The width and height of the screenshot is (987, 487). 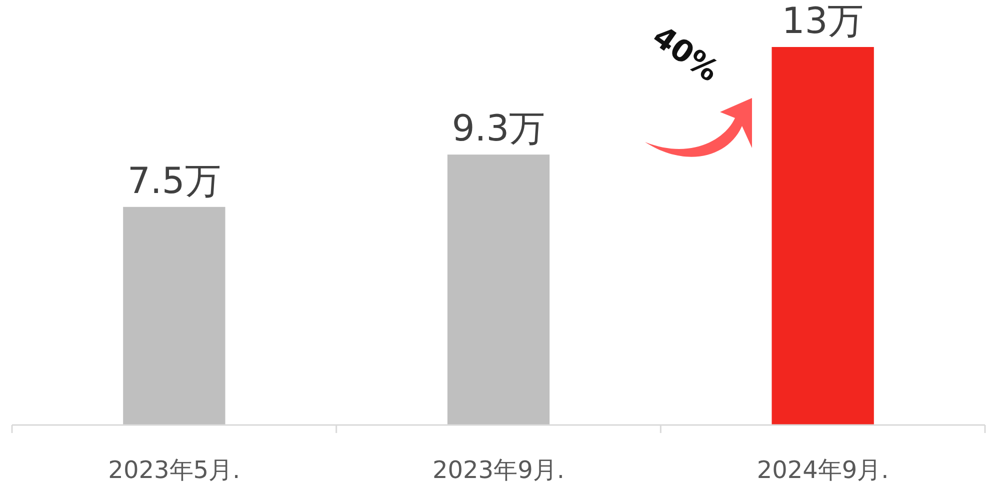 What do you see at coordinates (498, 470) in the screenshot?
I see `x-tick-label: 2023年9月.` at bounding box center [498, 470].